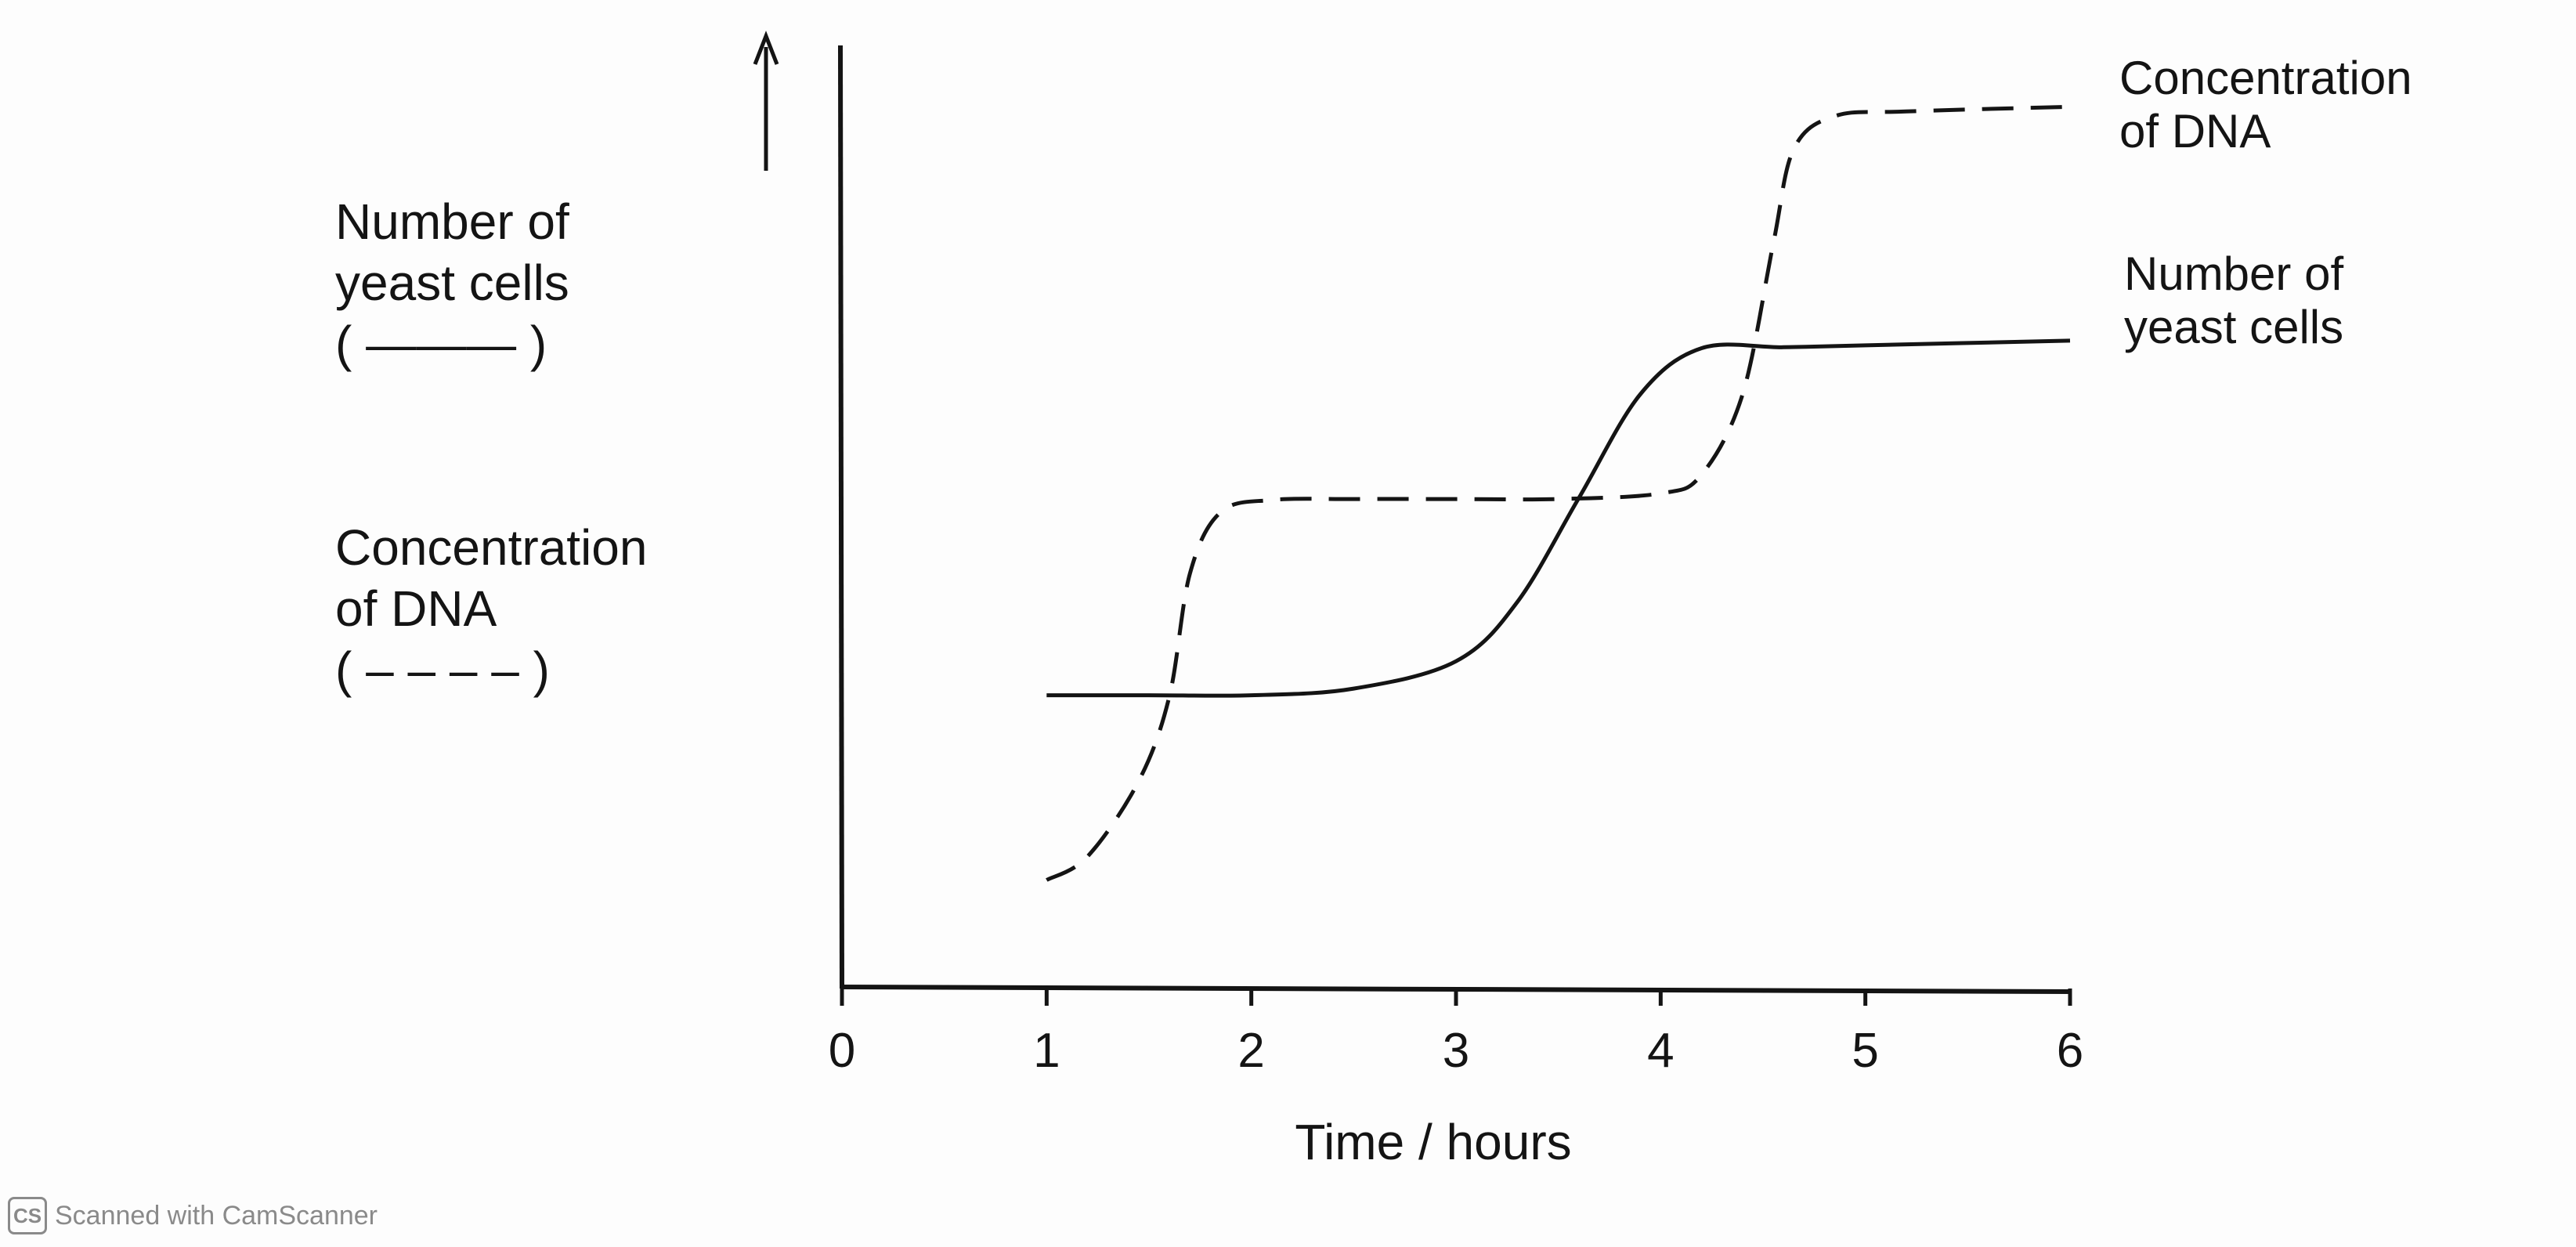  Describe the element at coordinates (1456, 1051) in the screenshot. I see `x-tick-label: 3` at that location.